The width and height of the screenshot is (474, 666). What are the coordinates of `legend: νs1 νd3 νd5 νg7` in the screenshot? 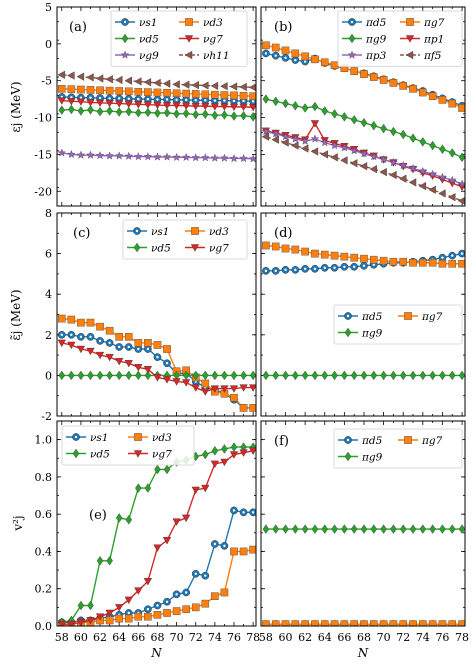 It's located at (185, 239).